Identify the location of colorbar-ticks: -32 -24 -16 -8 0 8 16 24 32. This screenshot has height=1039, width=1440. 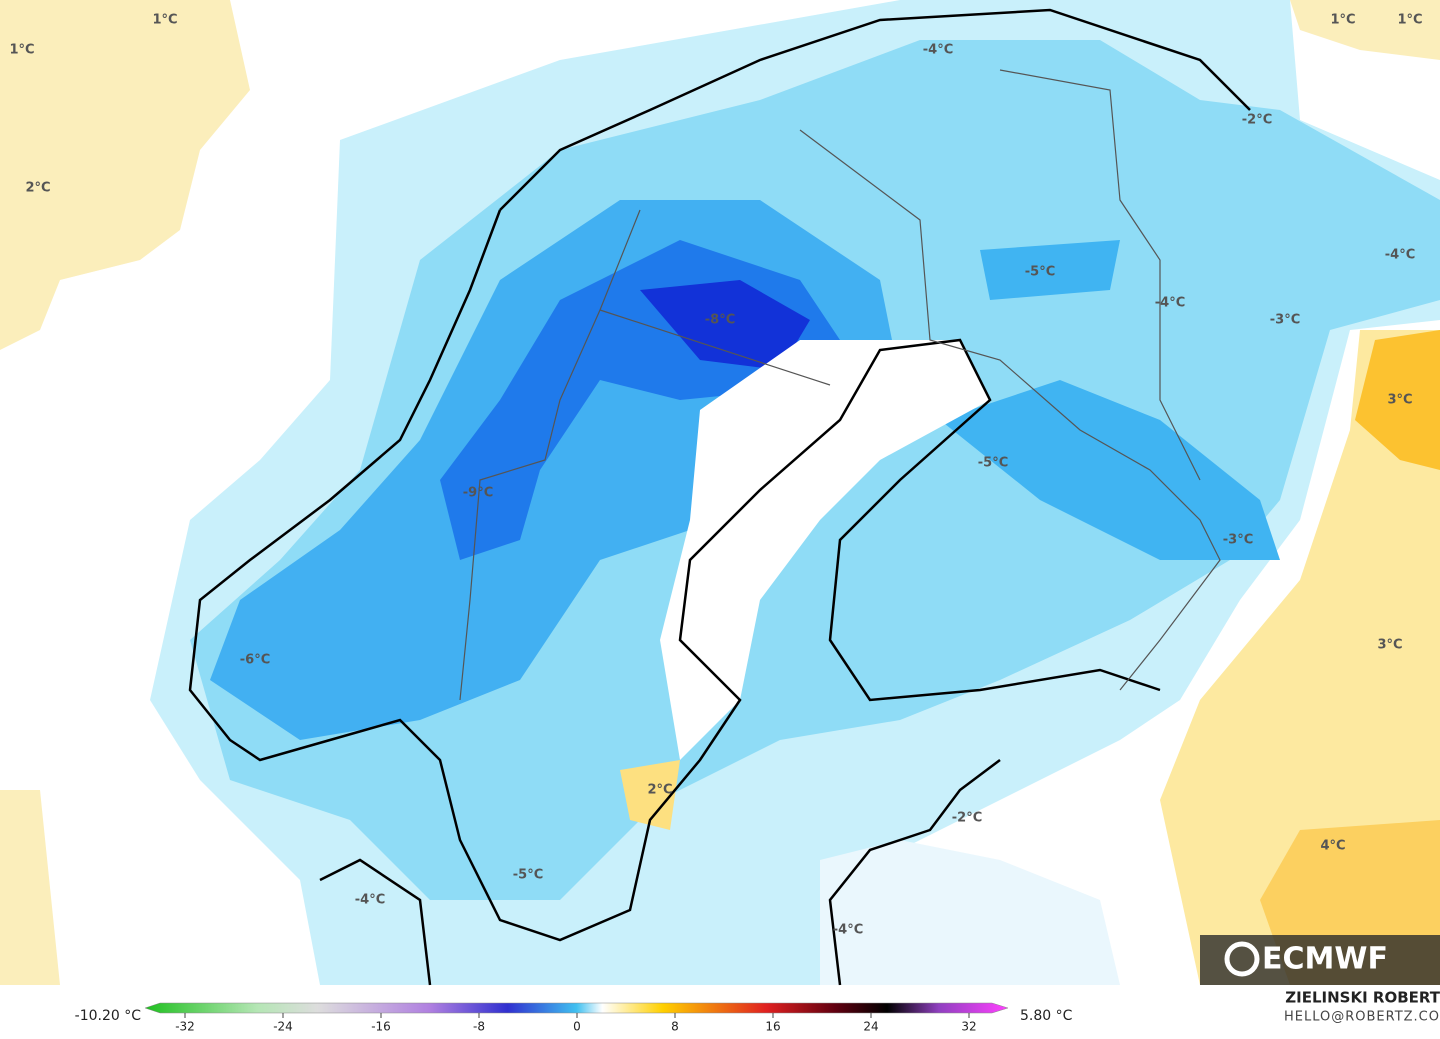
(576, 1023).